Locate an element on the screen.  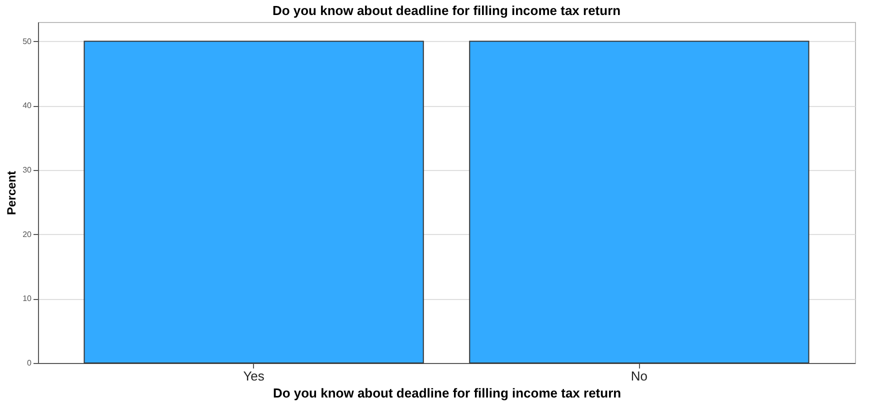
y-tick-label: 50 is located at coordinates (27, 41).